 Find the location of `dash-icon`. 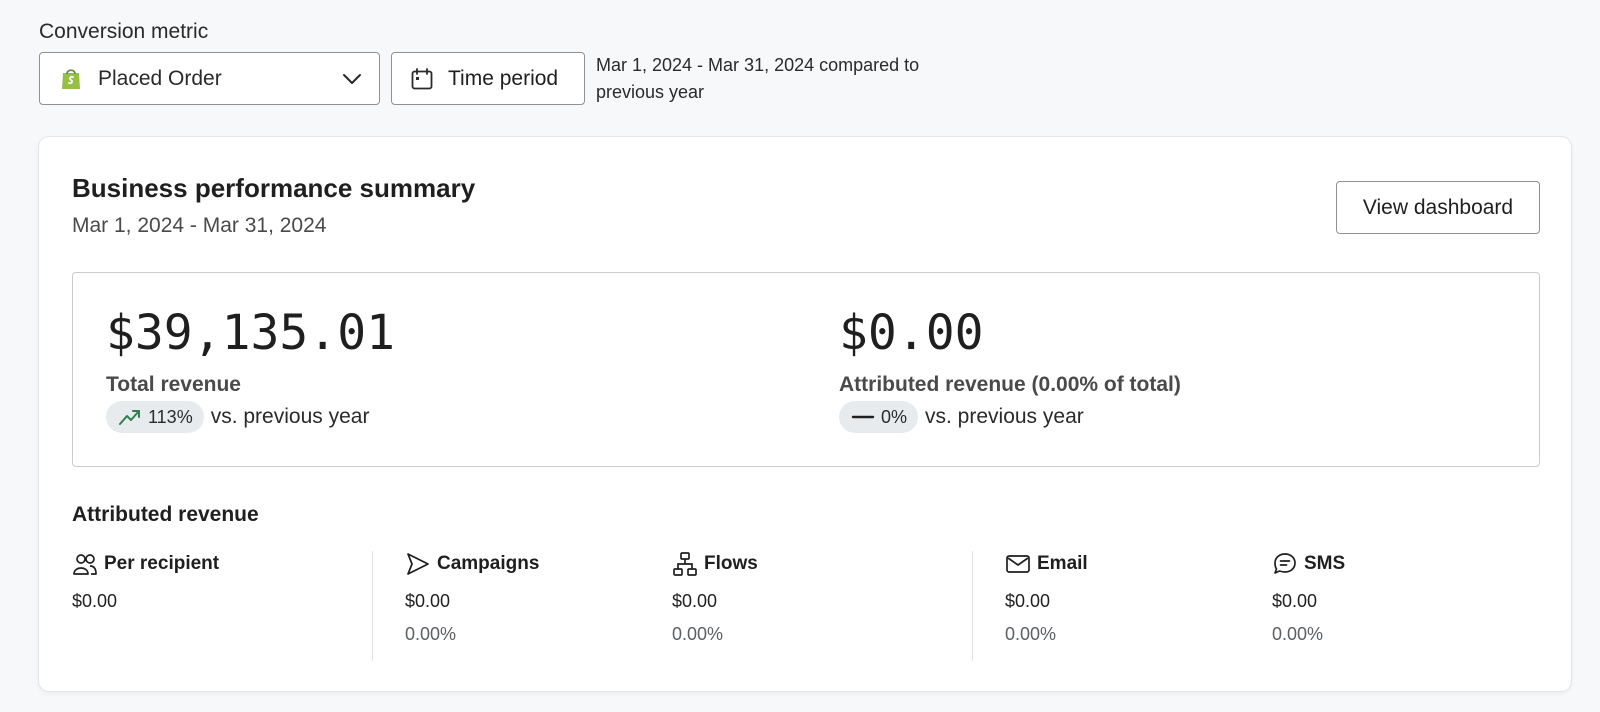

dash-icon is located at coordinates (863, 417).